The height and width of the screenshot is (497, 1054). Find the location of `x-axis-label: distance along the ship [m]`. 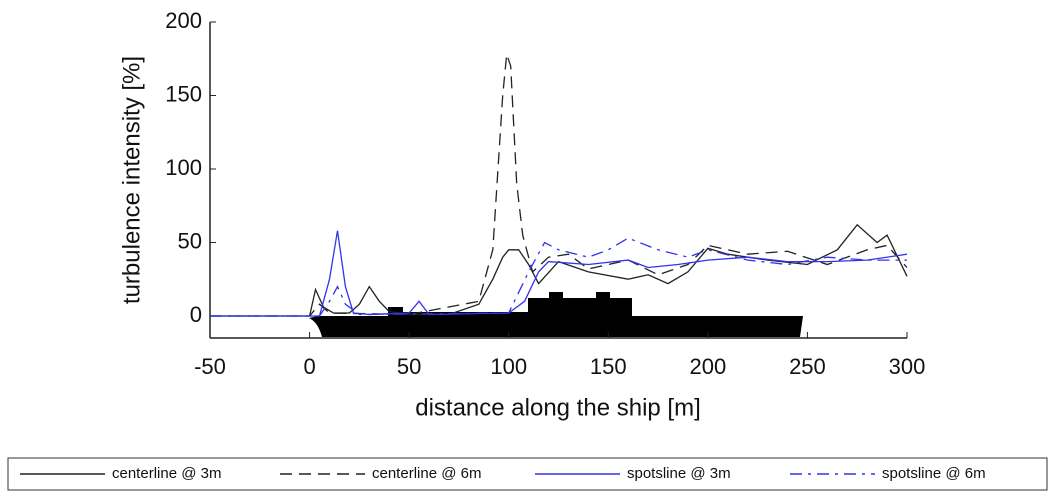

x-axis-label: distance along the ship [m] is located at coordinates (558, 407).